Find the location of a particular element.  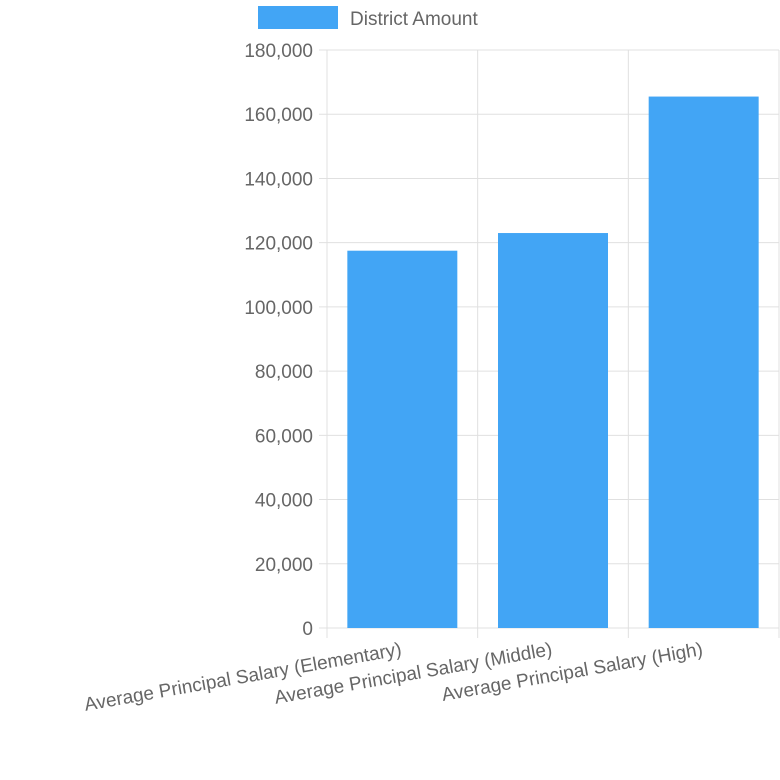

y-tick-label: 100,000 is located at coordinates (278, 308).